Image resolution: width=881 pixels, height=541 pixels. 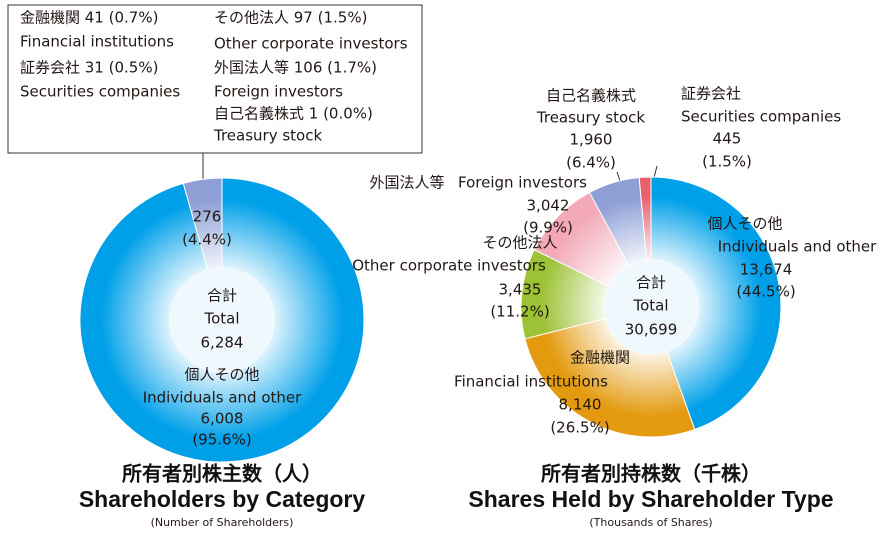 What do you see at coordinates (222, 343) in the screenshot?
I see `total-label: 6,284` at bounding box center [222, 343].